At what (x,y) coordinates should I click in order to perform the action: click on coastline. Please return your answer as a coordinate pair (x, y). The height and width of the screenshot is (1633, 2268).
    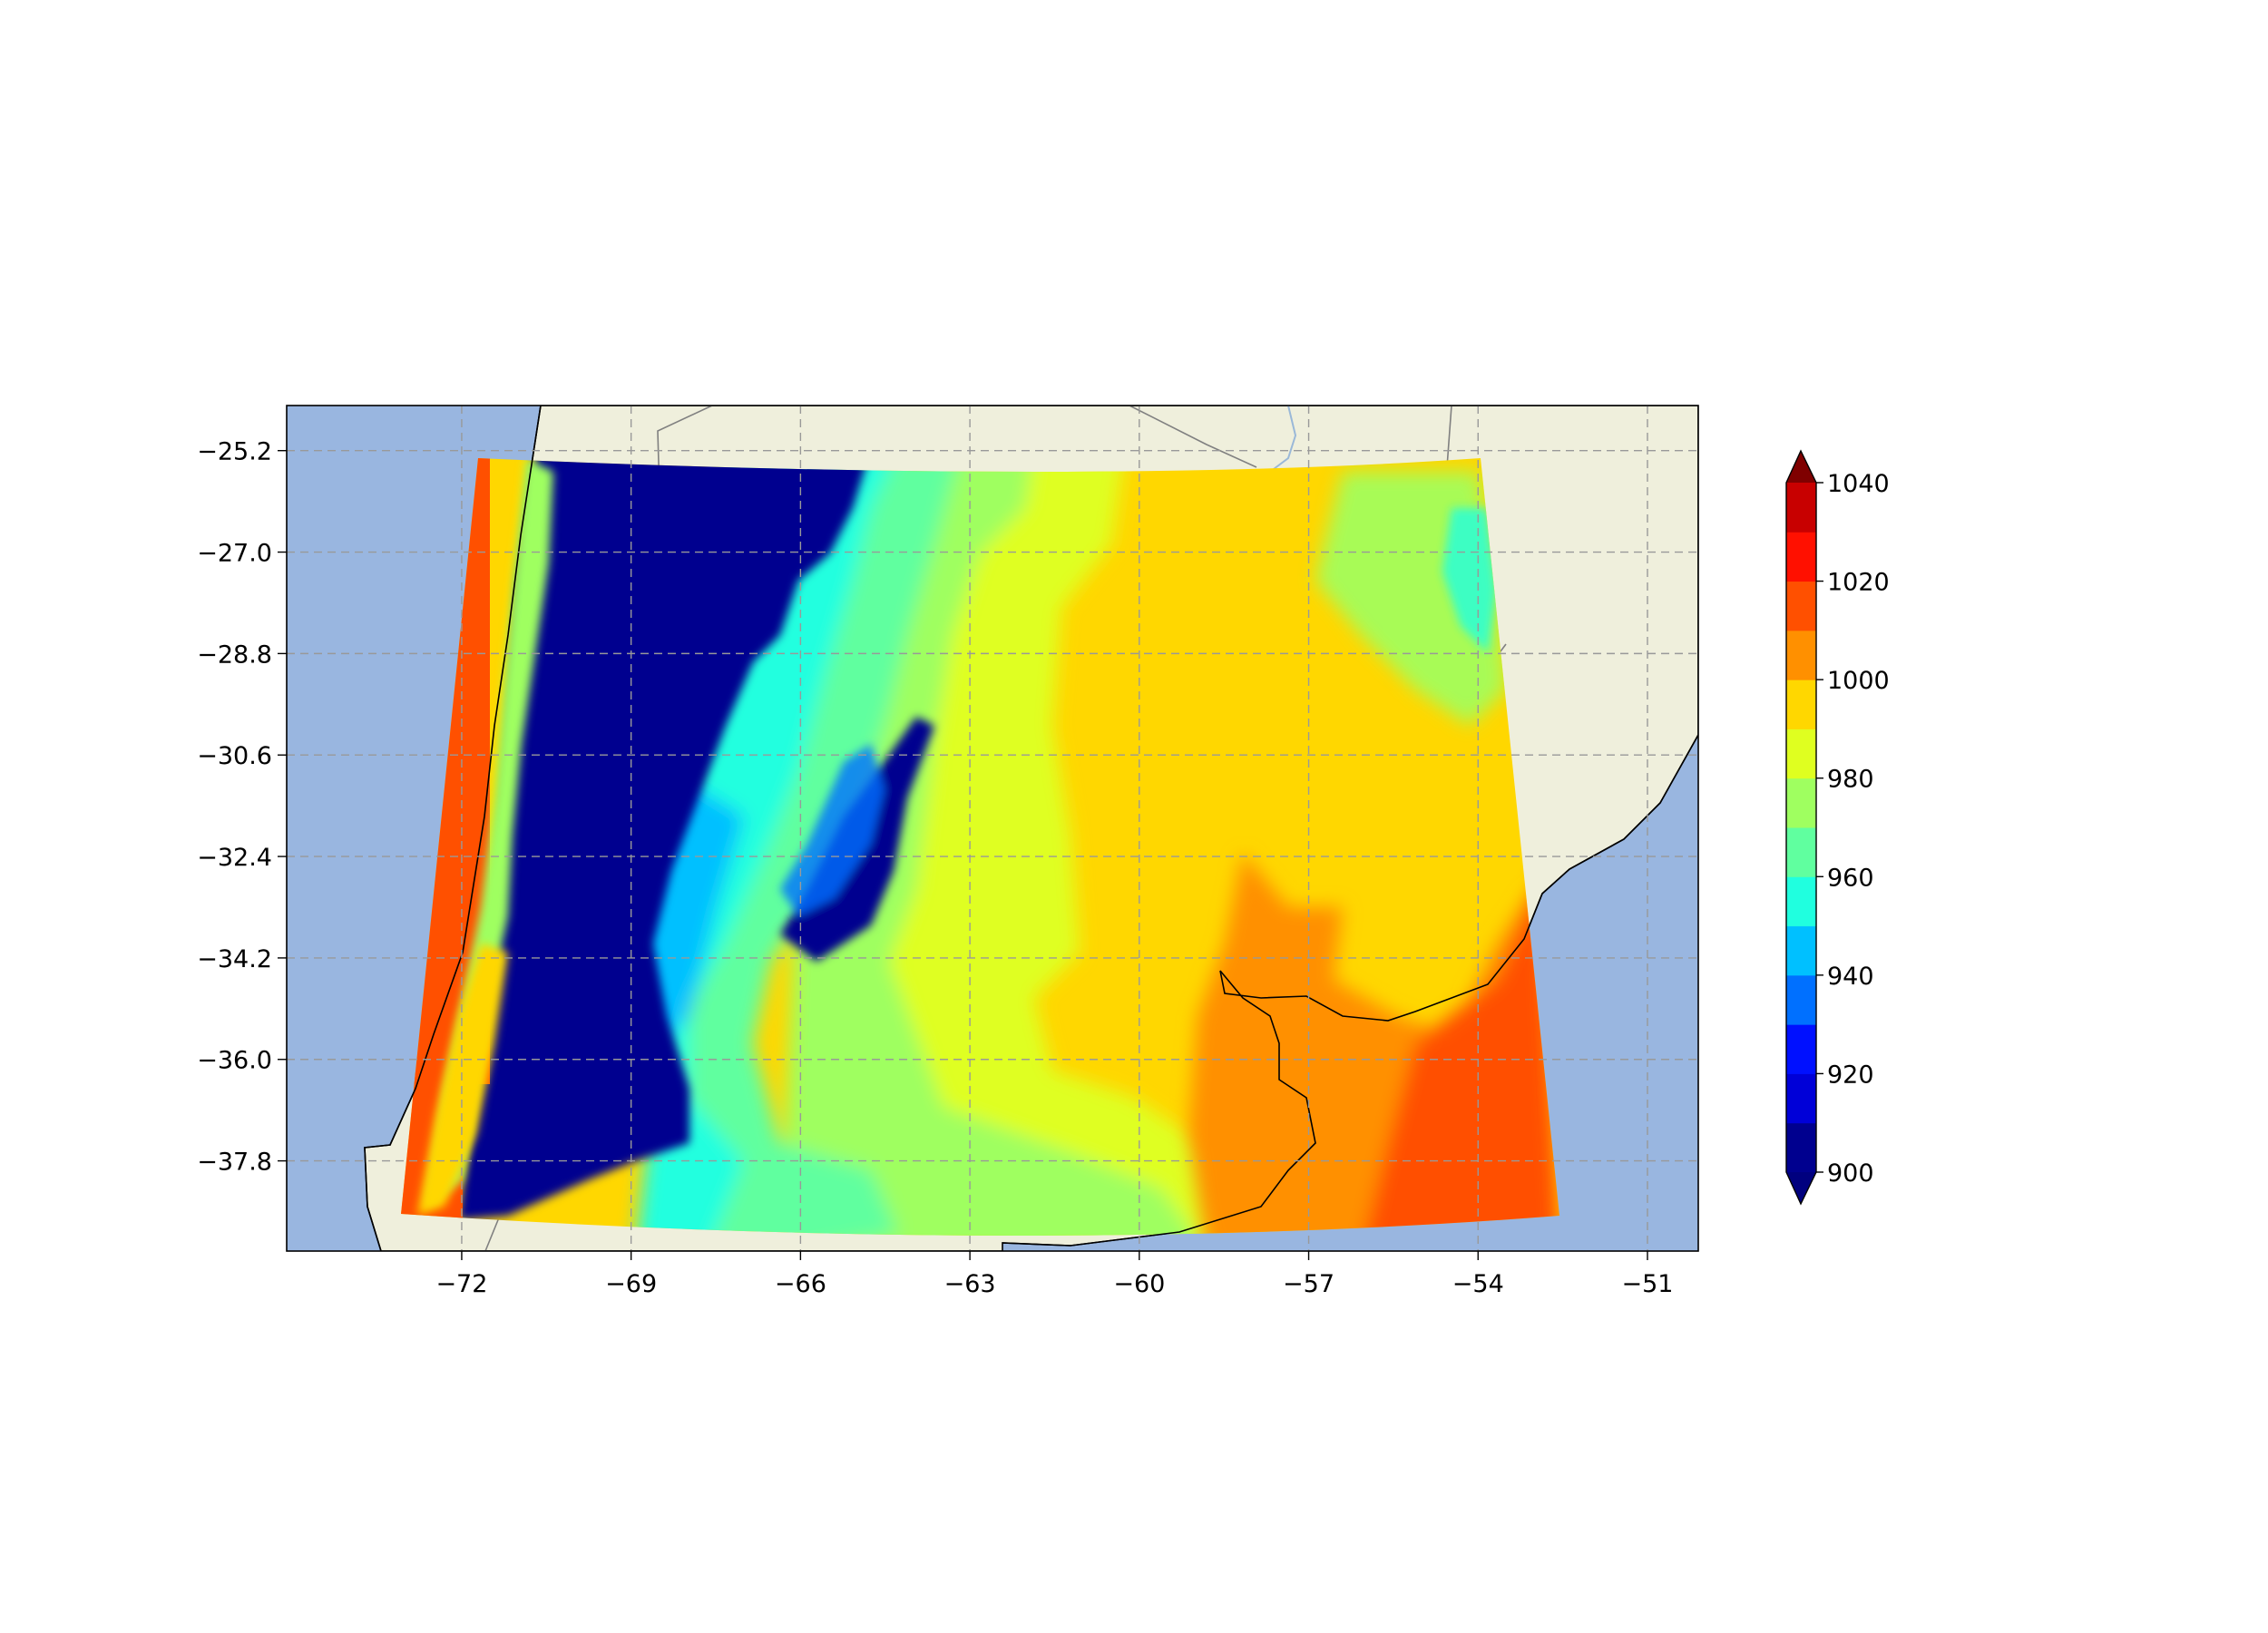
    Looking at the image, I should click on (453, 828).